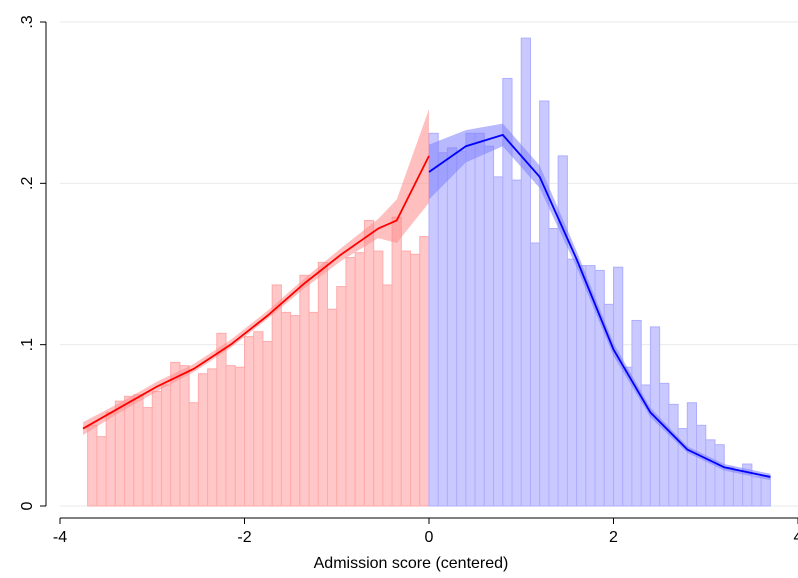  Describe the element at coordinates (429, 537) in the screenshot. I see `x-tick-label-2: 0` at that location.